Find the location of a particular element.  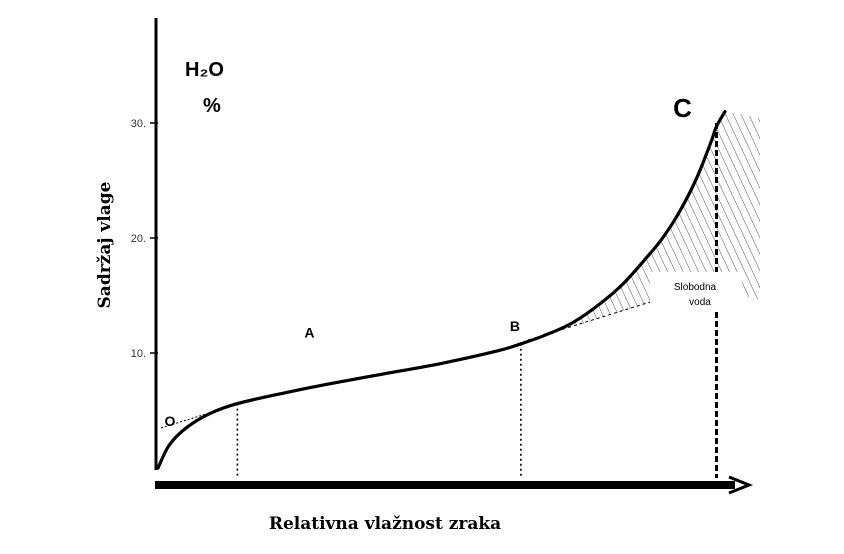

unit-line-2: % is located at coordinates (212, 106).